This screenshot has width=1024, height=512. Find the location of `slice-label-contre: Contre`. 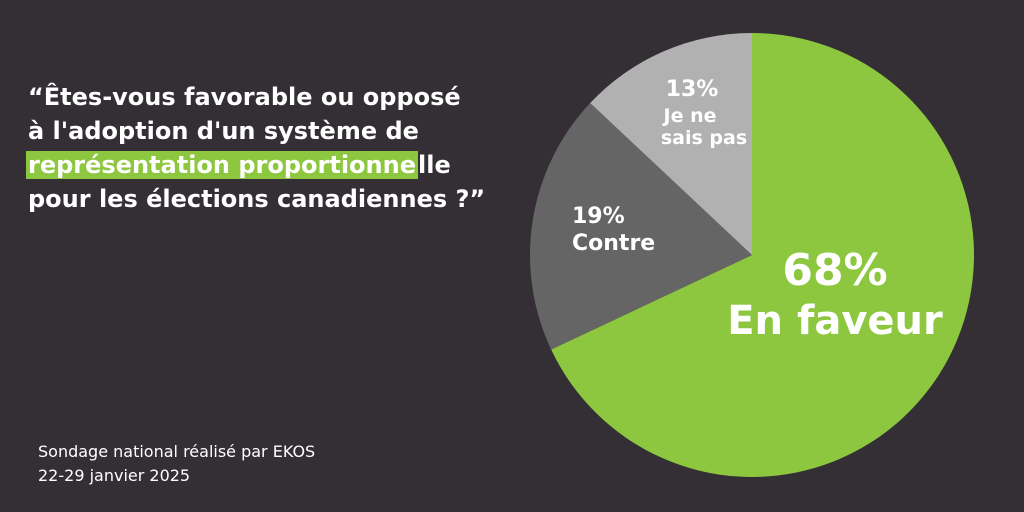

slice-label-contre: Contre is located at coordinates (613, 243).